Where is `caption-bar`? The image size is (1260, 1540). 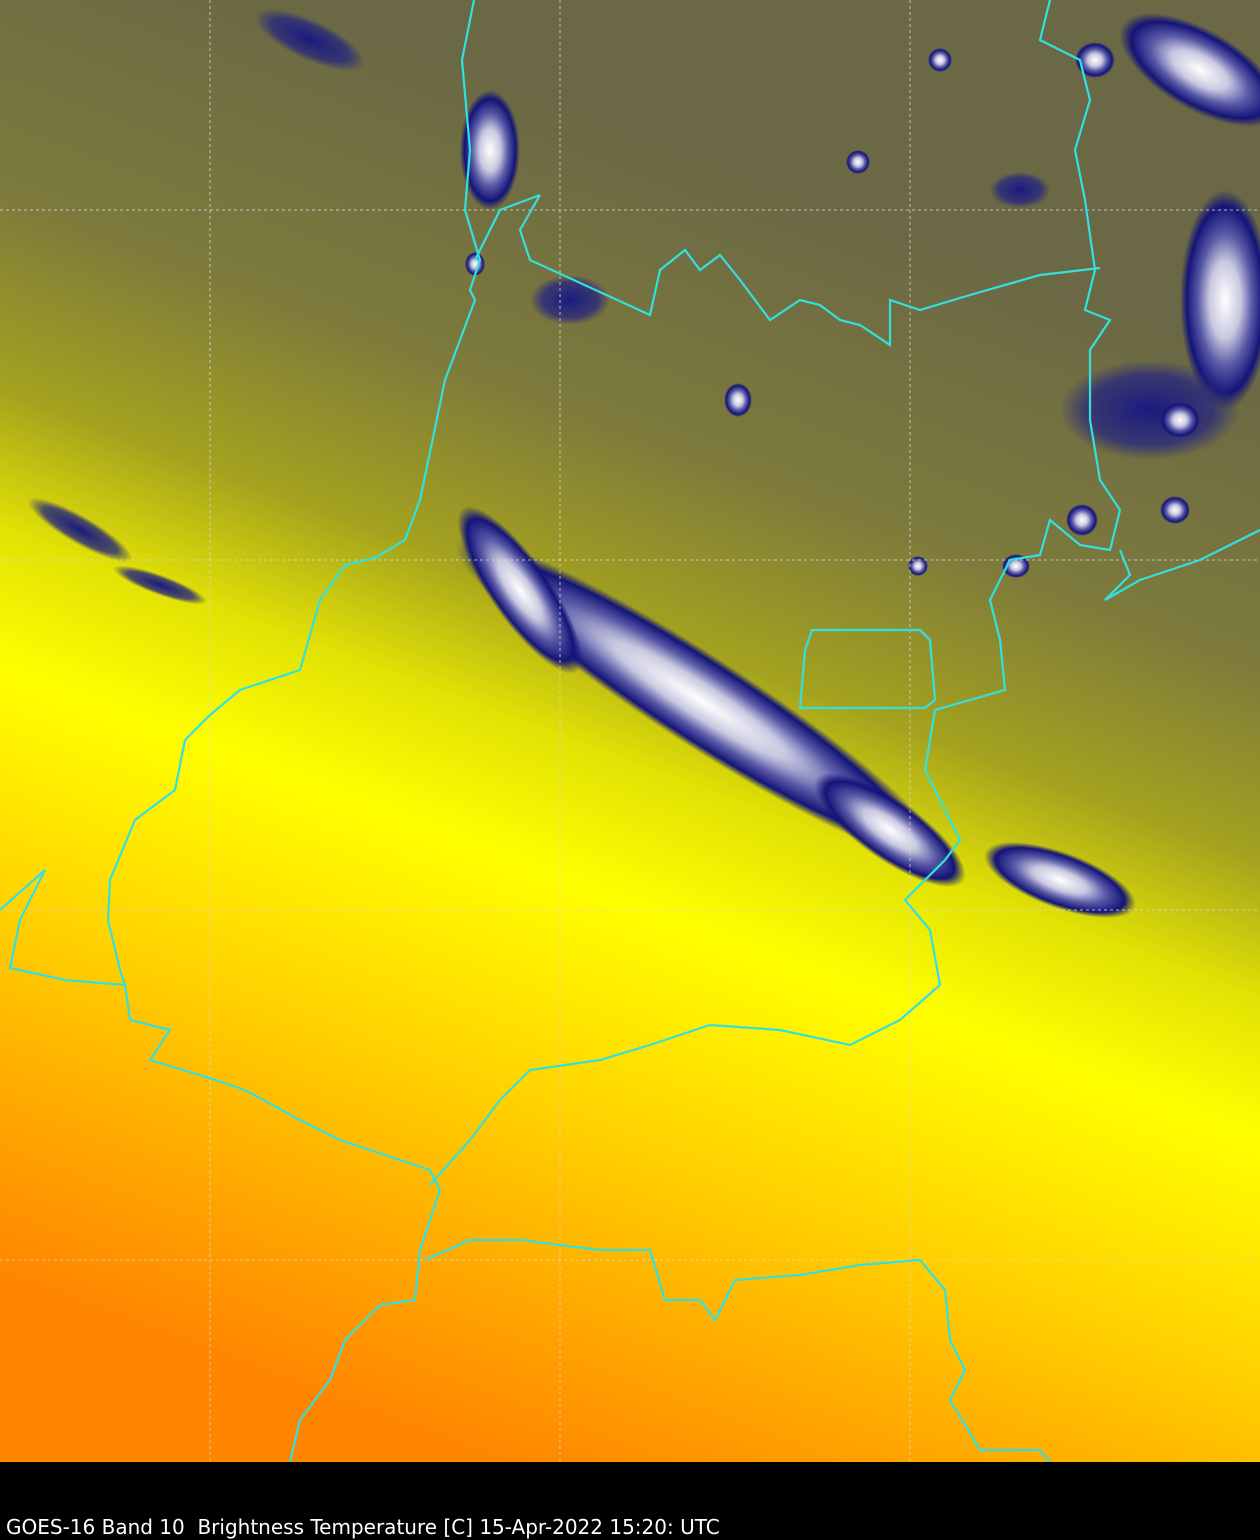 caption-bar is located at coordinates (630, 1501).